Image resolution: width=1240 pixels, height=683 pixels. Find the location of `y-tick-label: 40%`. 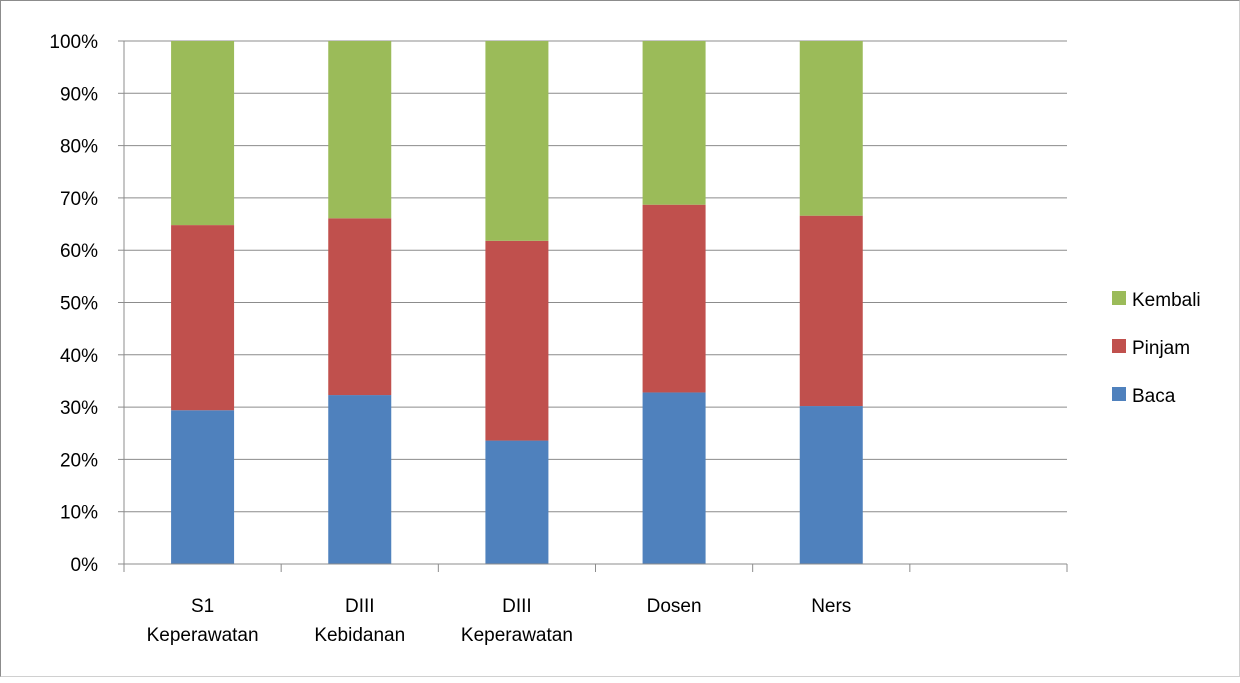

y-tick-label: 40% is located at coordinates (79, 356).